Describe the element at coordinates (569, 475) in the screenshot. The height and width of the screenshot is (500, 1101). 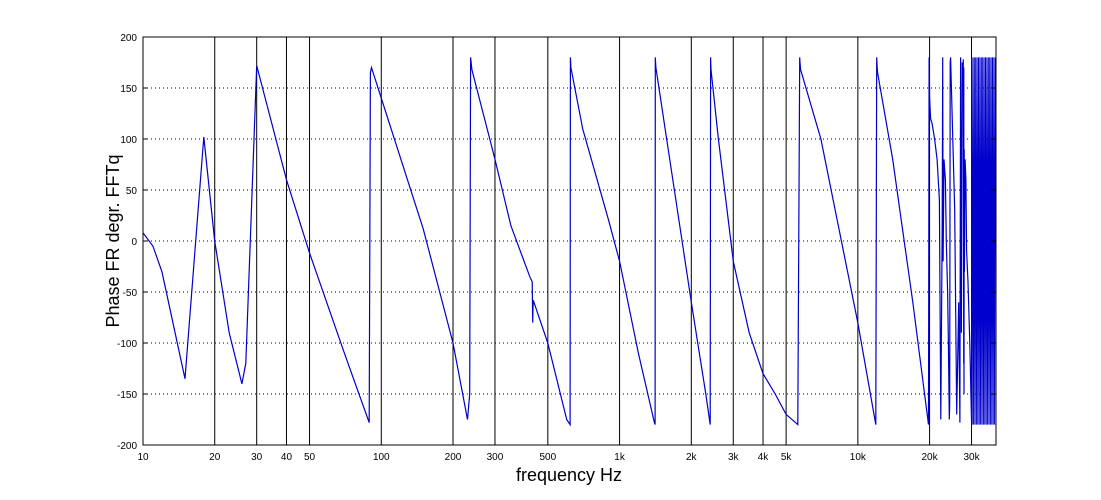
I see `x-axis-label: frequency Hz` at that location.